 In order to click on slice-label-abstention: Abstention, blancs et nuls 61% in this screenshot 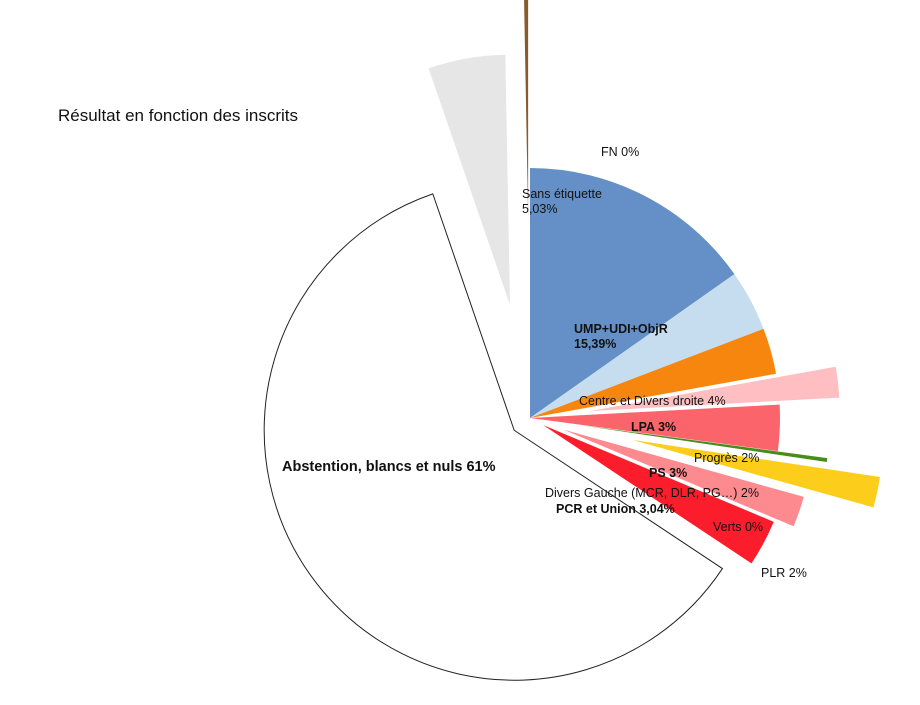, I will do `click(389, 467)`.